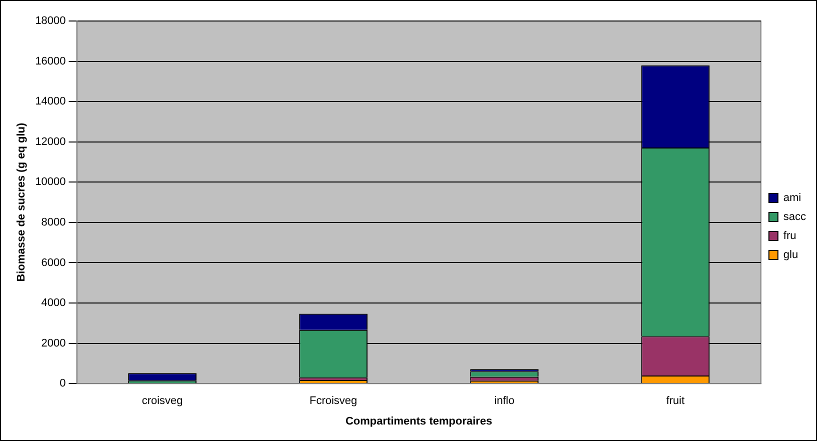  What do you see at coordinates (53, 222) in the screenshot?
I see `y-tick-label: 8000` at bounding box center [53, 222].